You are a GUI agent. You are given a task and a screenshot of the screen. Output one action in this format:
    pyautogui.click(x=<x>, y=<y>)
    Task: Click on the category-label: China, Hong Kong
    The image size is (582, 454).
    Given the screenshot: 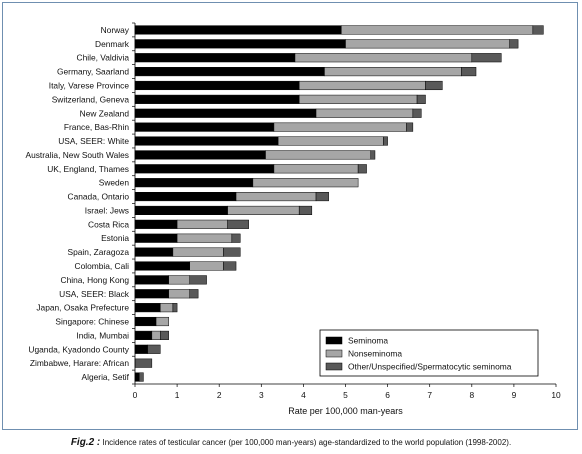 What is the action you would take?
    pyautogui.click(x=95, y=280)
    